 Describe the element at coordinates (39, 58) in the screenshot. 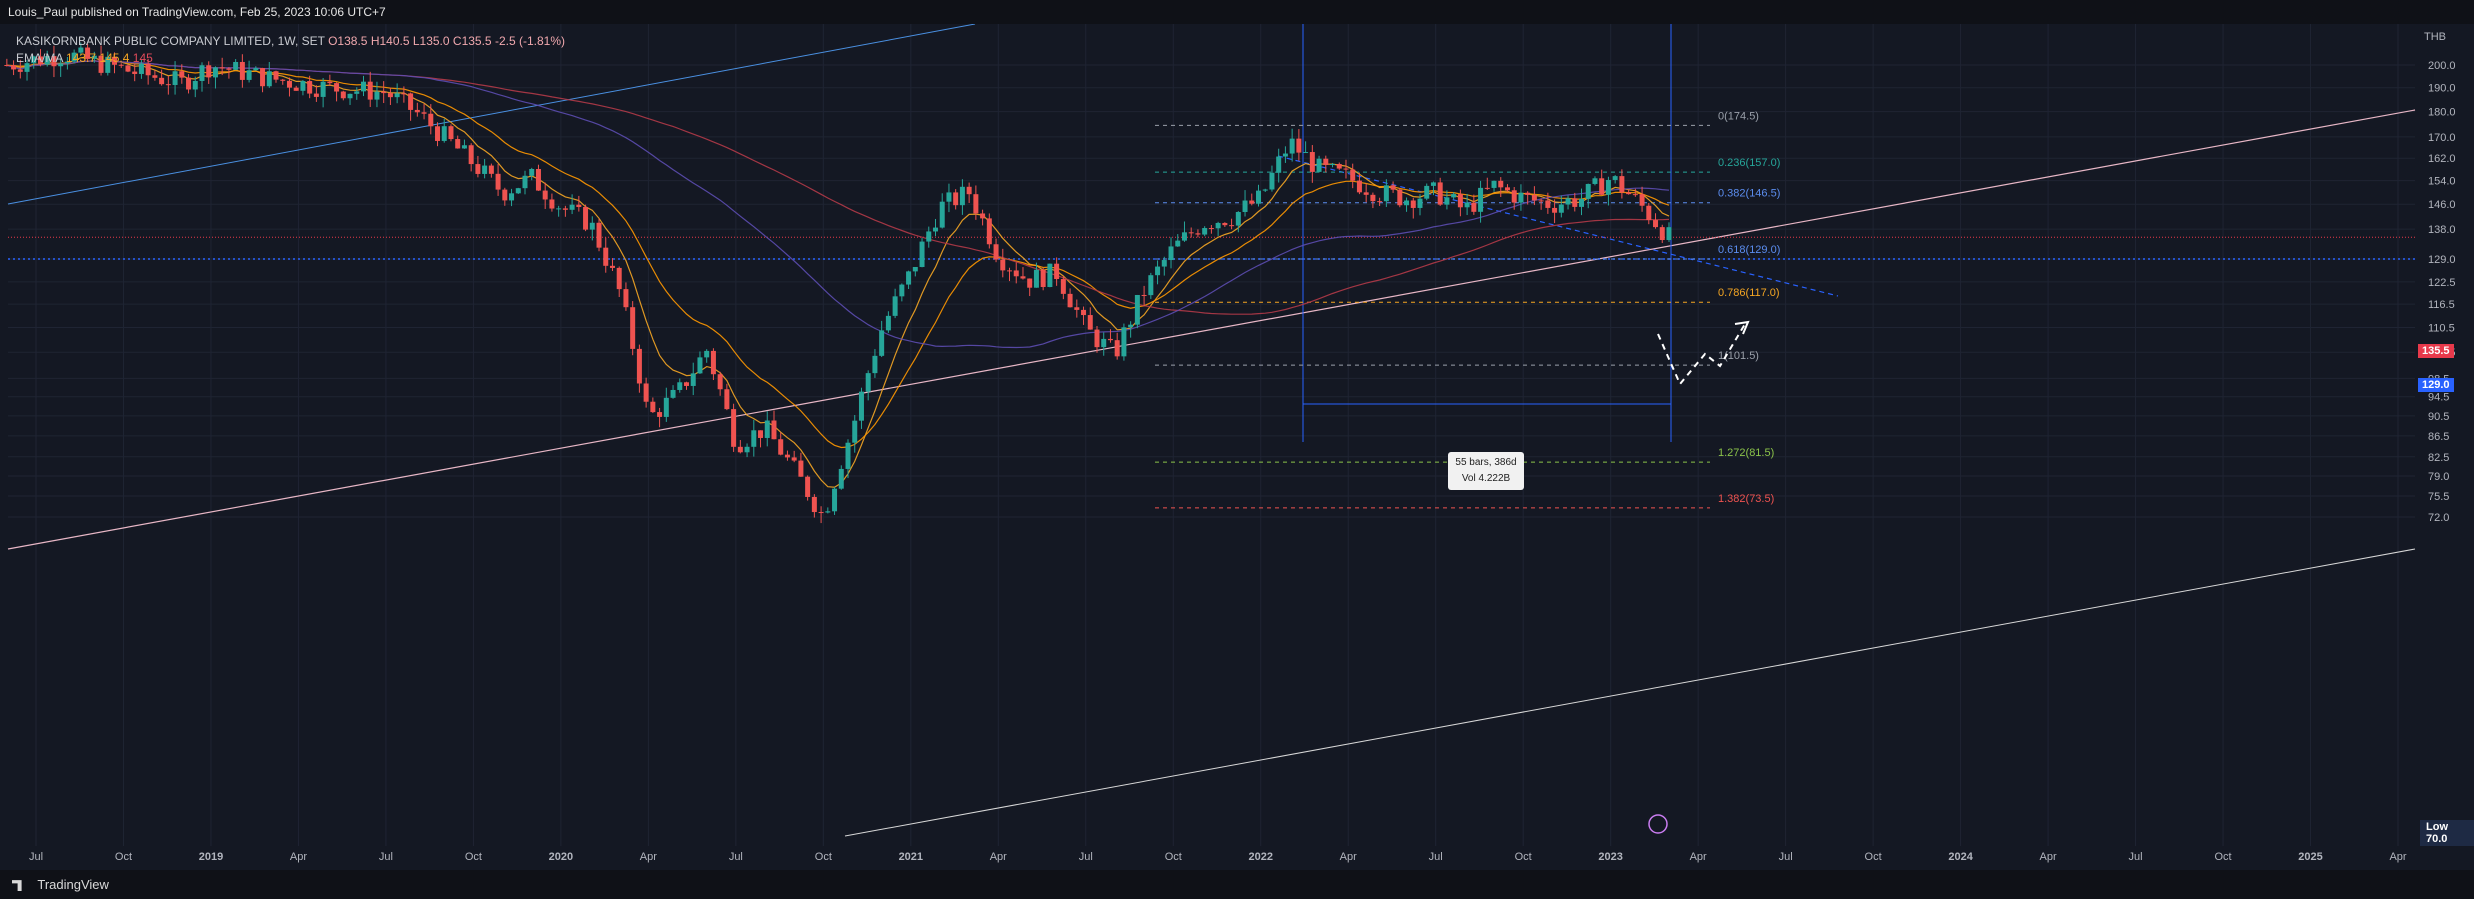

I see `indicator-label: EMA/MA` at that location.